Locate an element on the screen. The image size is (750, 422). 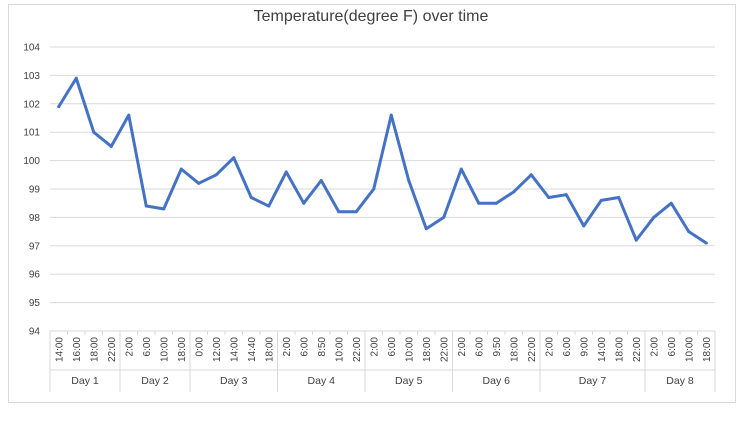
x-tick-label: 9:00 is located at coordinates (584, 347).